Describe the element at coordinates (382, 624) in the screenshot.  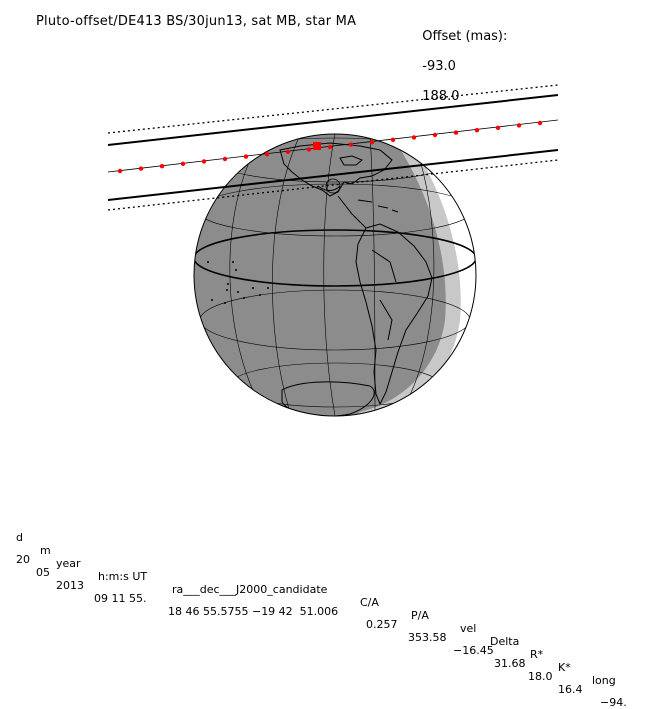
I see `val-ca: 0.257` at that location.